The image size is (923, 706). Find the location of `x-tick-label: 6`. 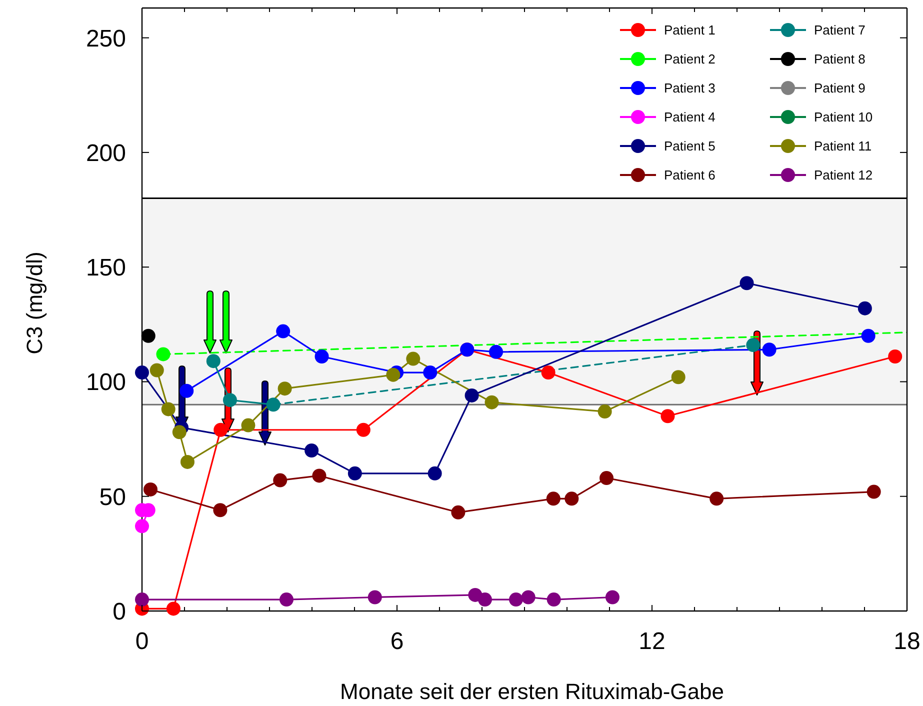

x-tick-label: 6 is located at coordinates (397, 642).